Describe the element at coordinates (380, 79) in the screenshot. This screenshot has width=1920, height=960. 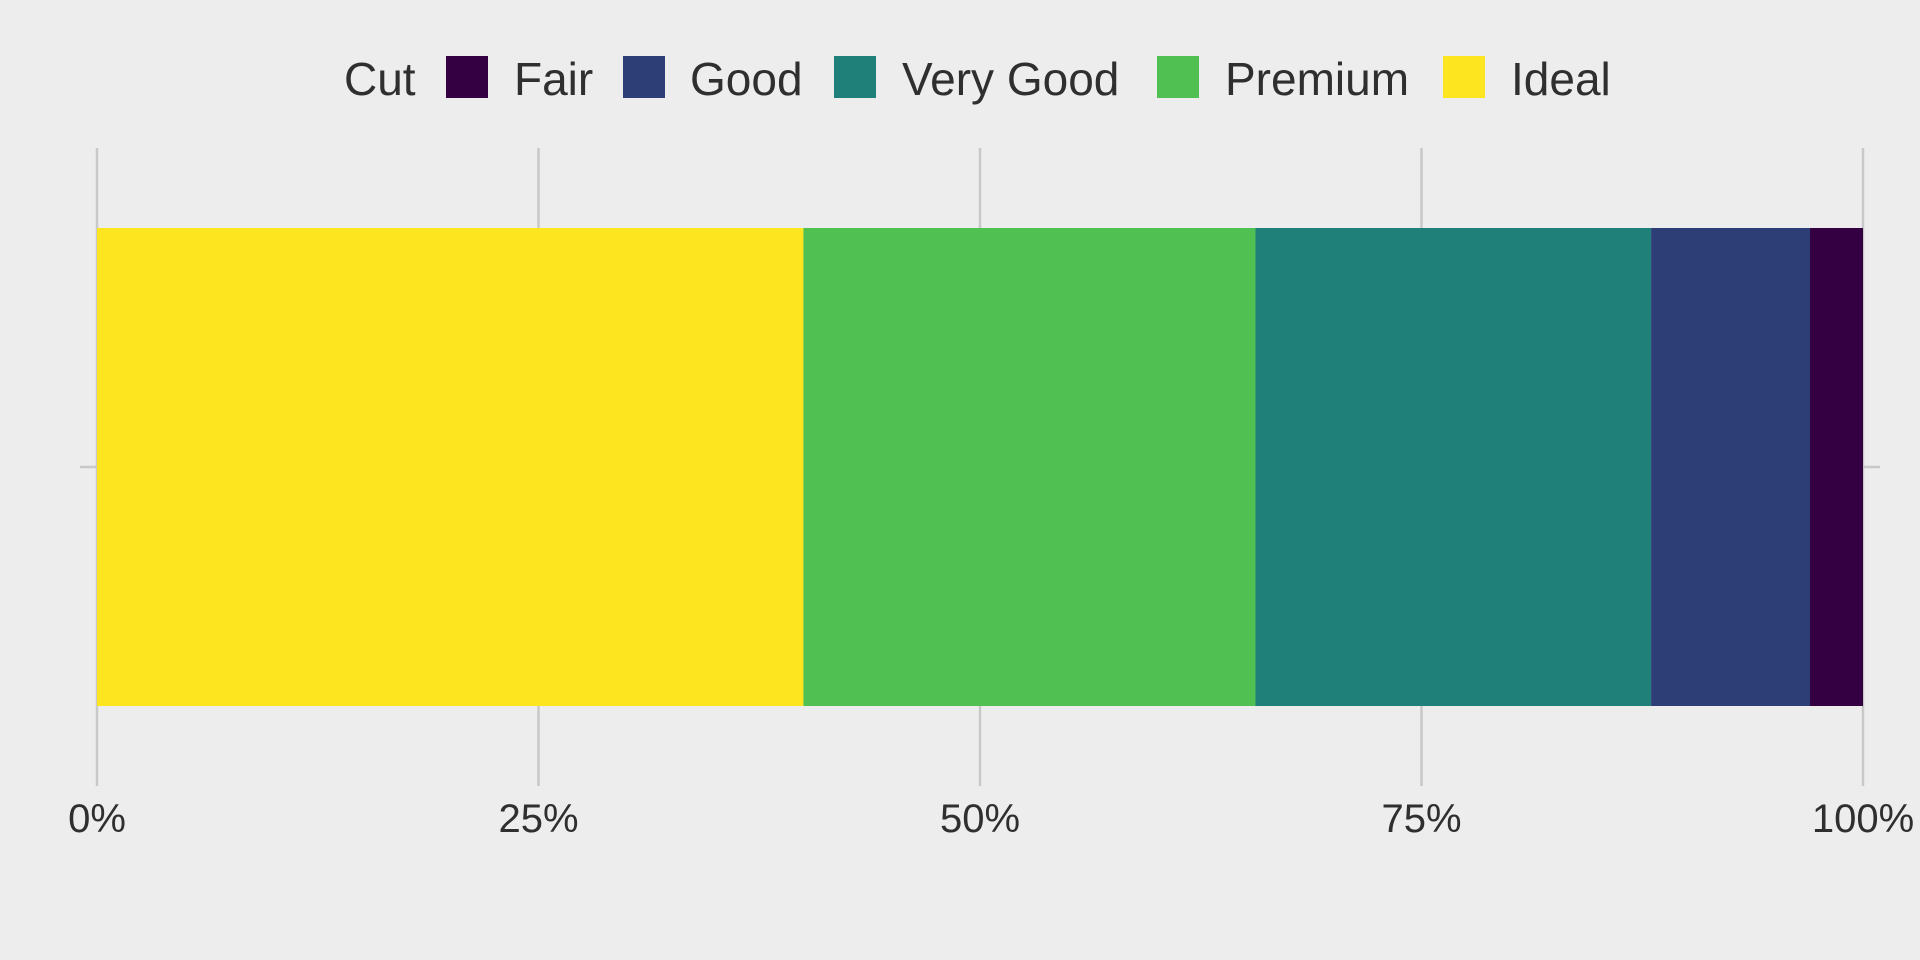
I see `legend-title: Cut` at that location.